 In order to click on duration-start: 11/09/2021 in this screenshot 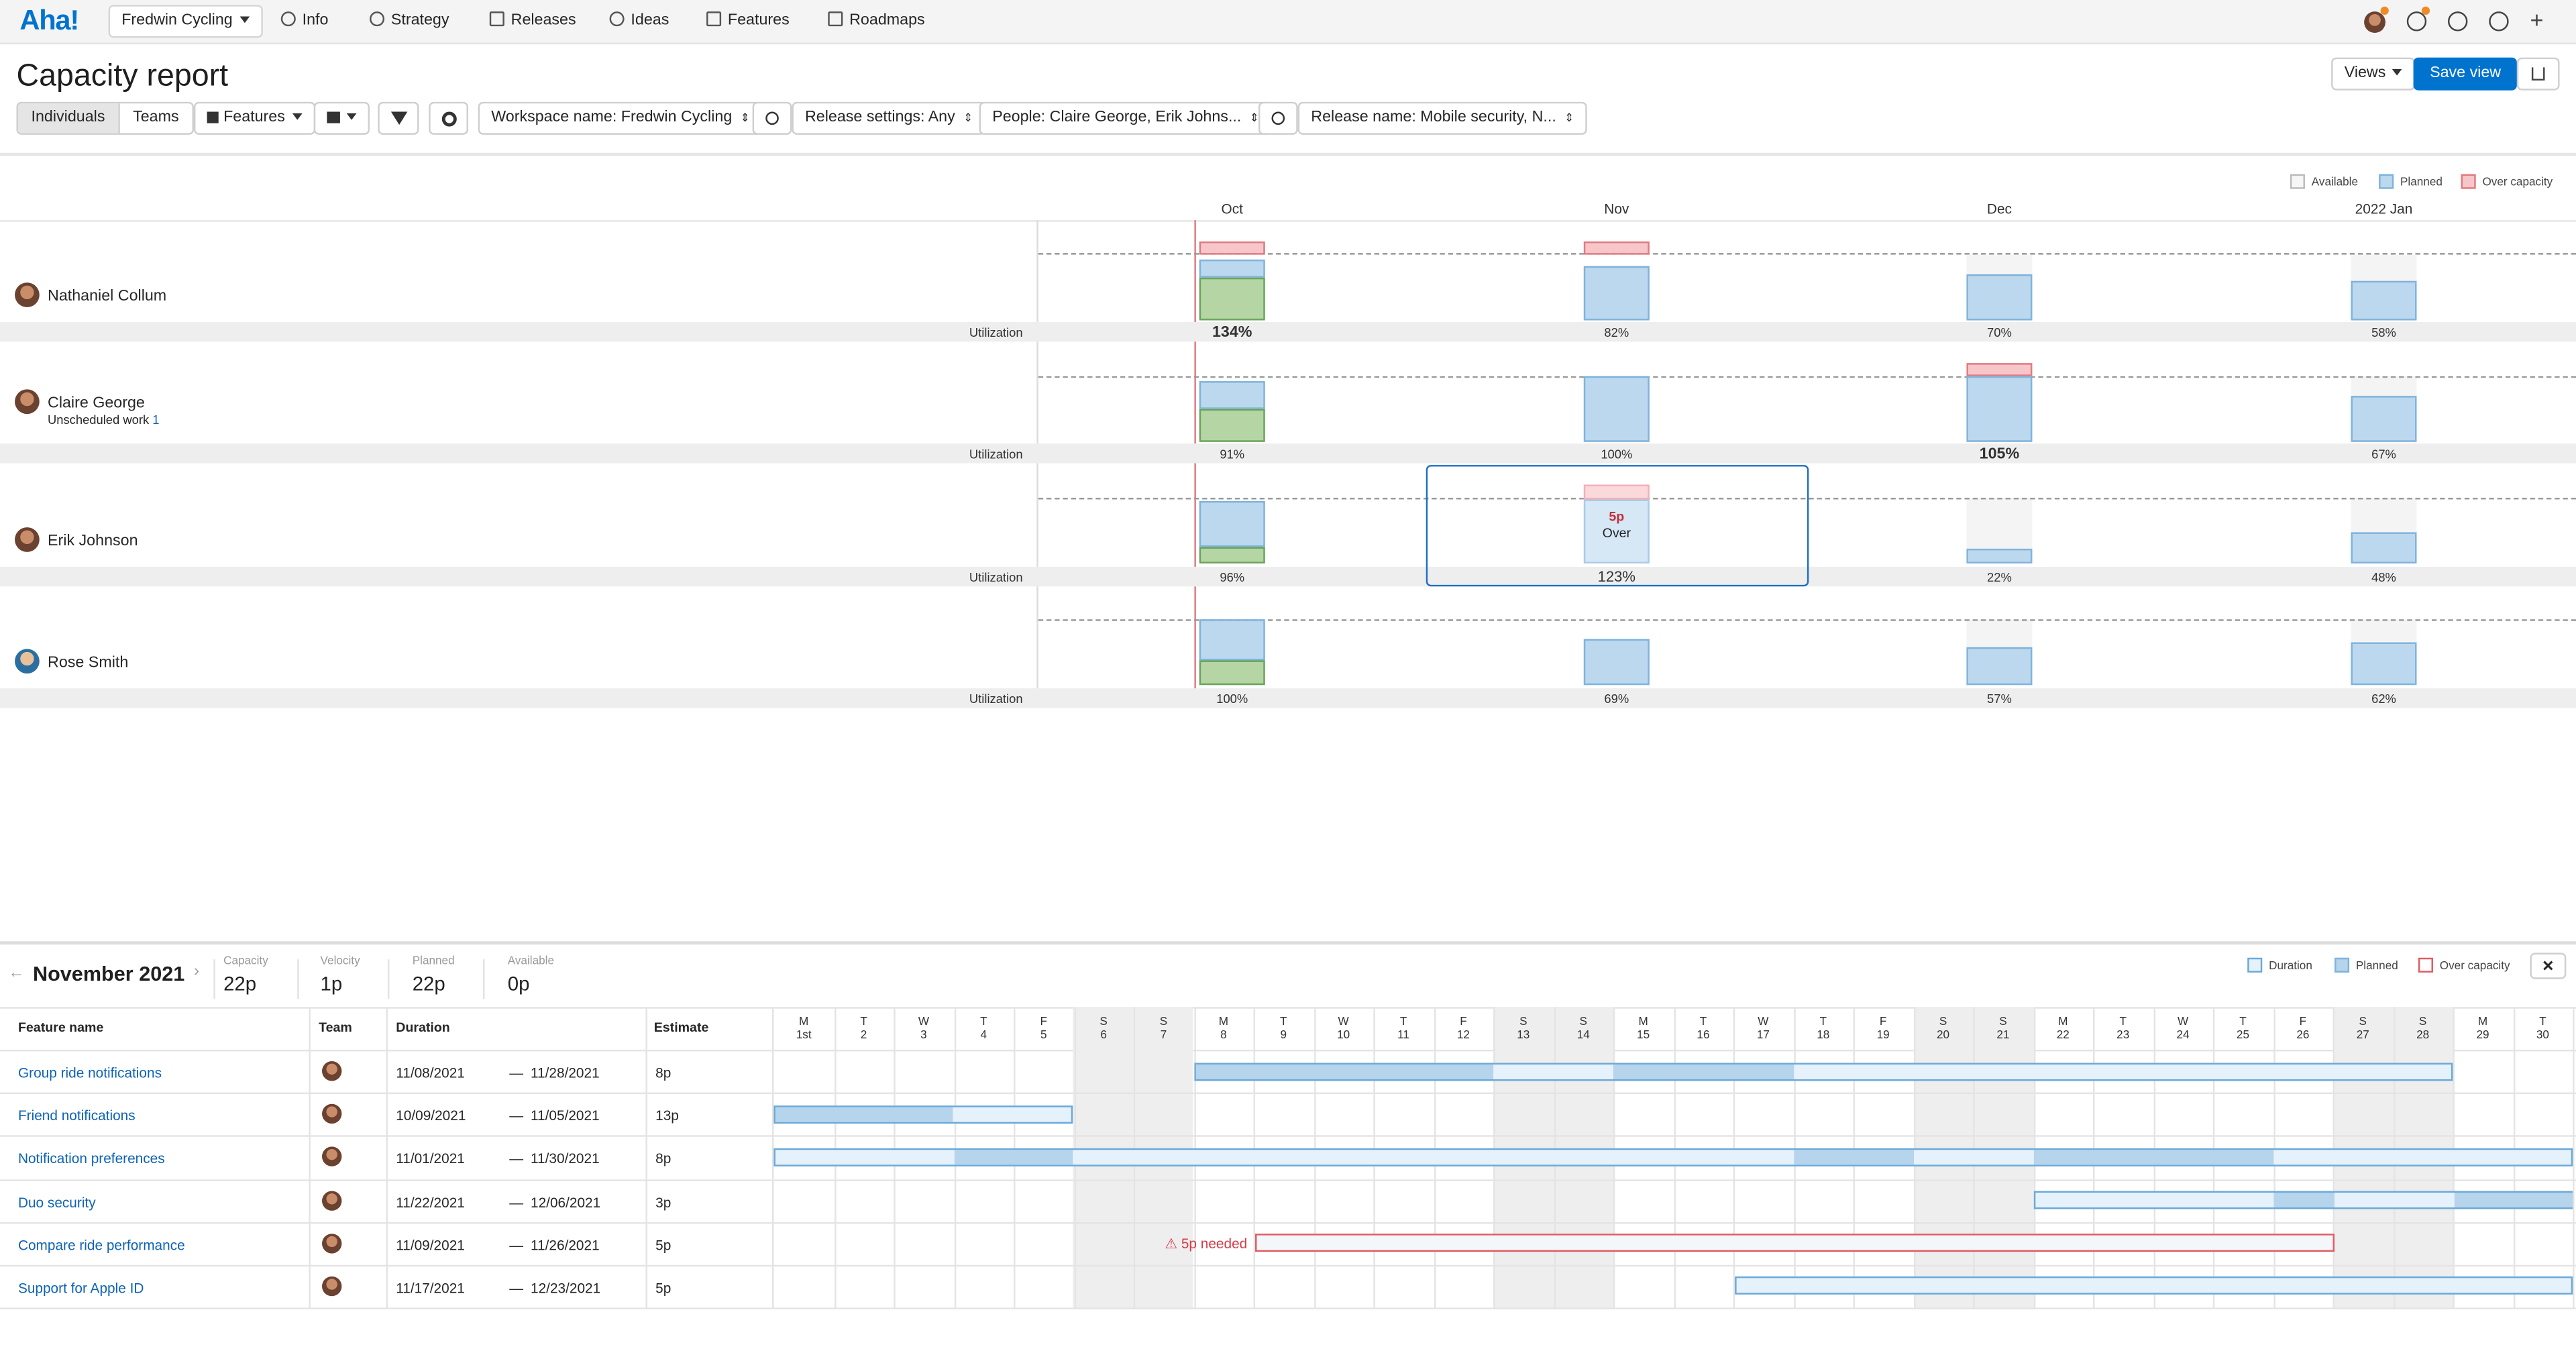, I will do `click(430, 1245)`.